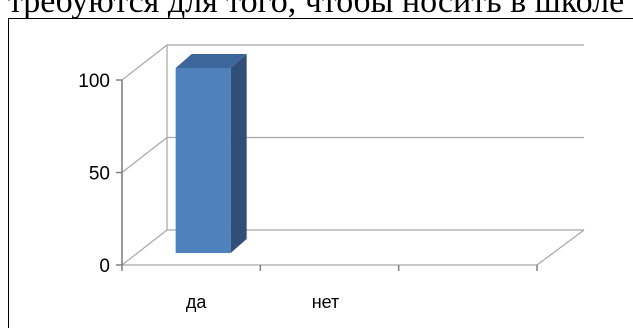 Image resolution: width=633 pixels, height=328 pixels. Describe the element at coordinates (326, 302) in the screenshot. I see `x-category-label-1: нет` at that location.